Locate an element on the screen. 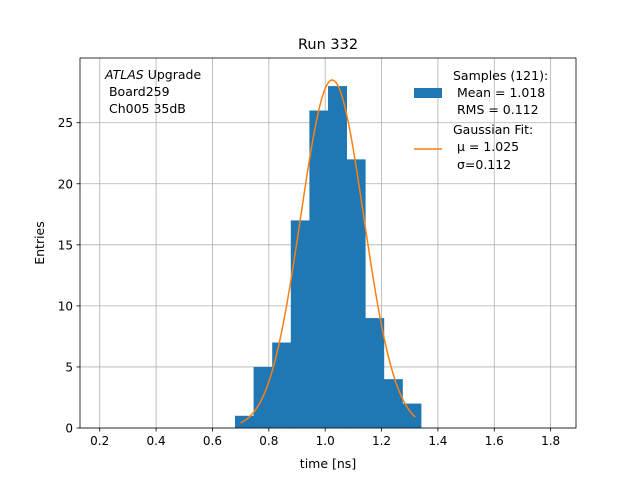  x-tick-label: 1.4 is located at coordinates (437, 441).